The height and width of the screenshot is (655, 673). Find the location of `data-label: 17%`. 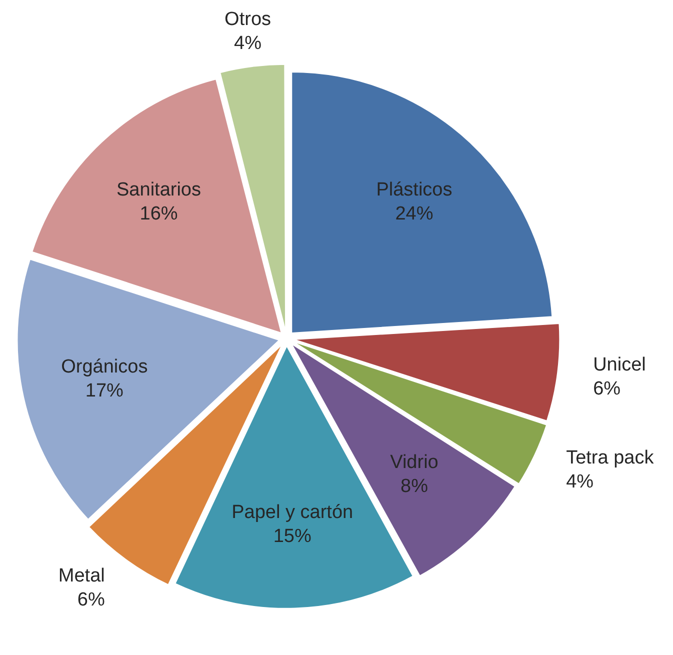

data-label: 17% is located at coordinates (104, 391).